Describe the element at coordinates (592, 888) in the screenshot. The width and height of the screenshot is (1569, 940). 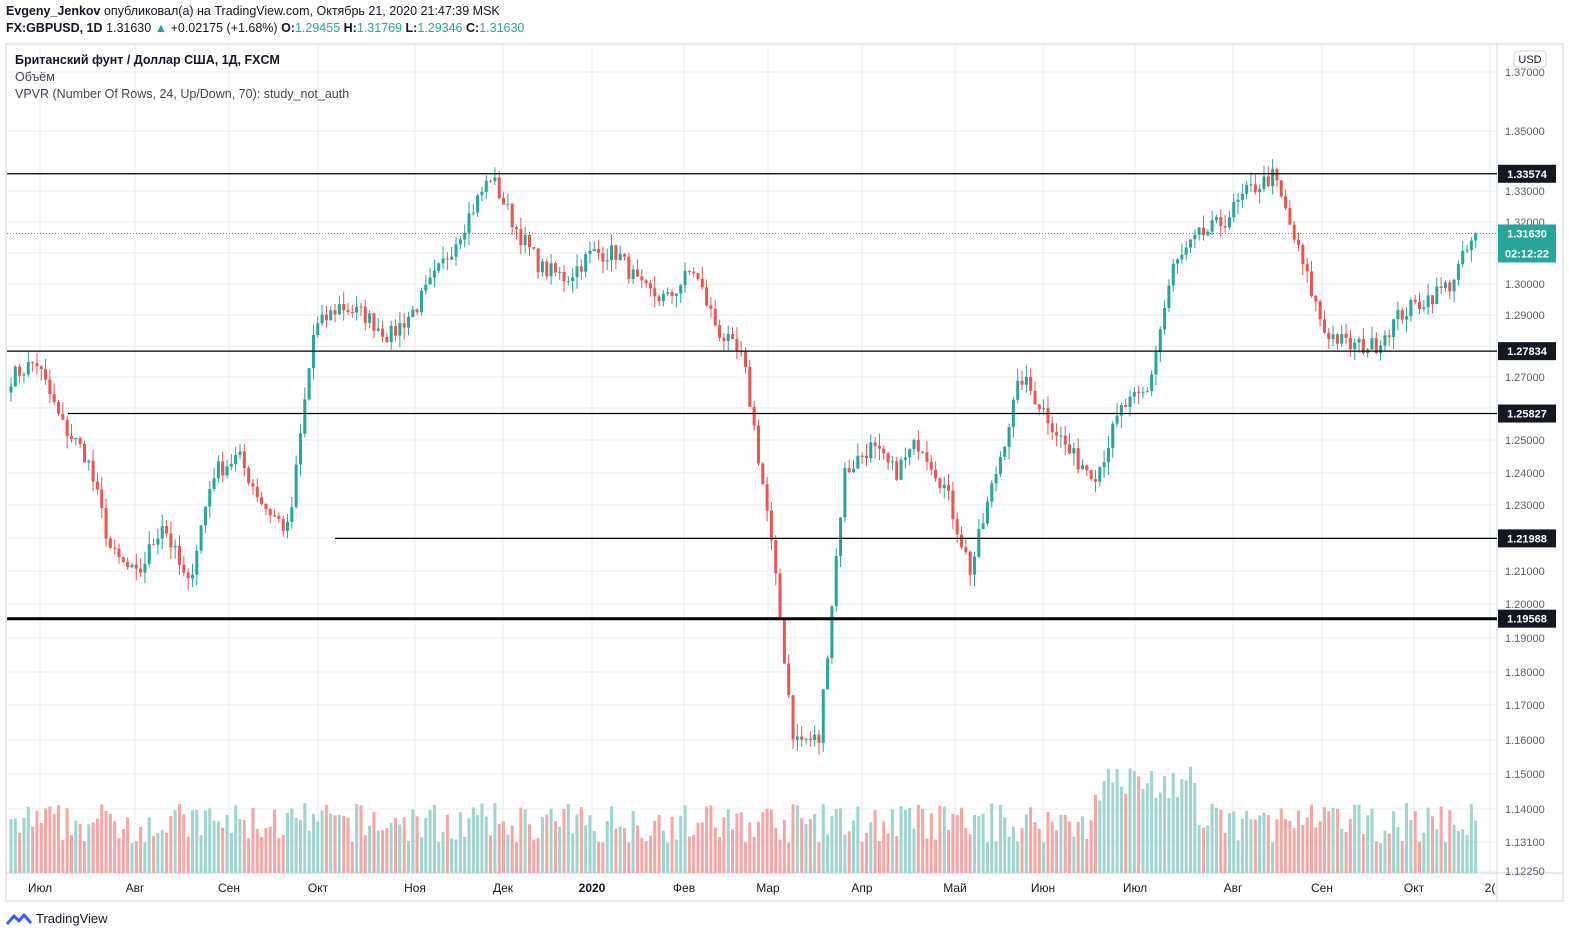
I see `x-tick-label: 2020` at that location.